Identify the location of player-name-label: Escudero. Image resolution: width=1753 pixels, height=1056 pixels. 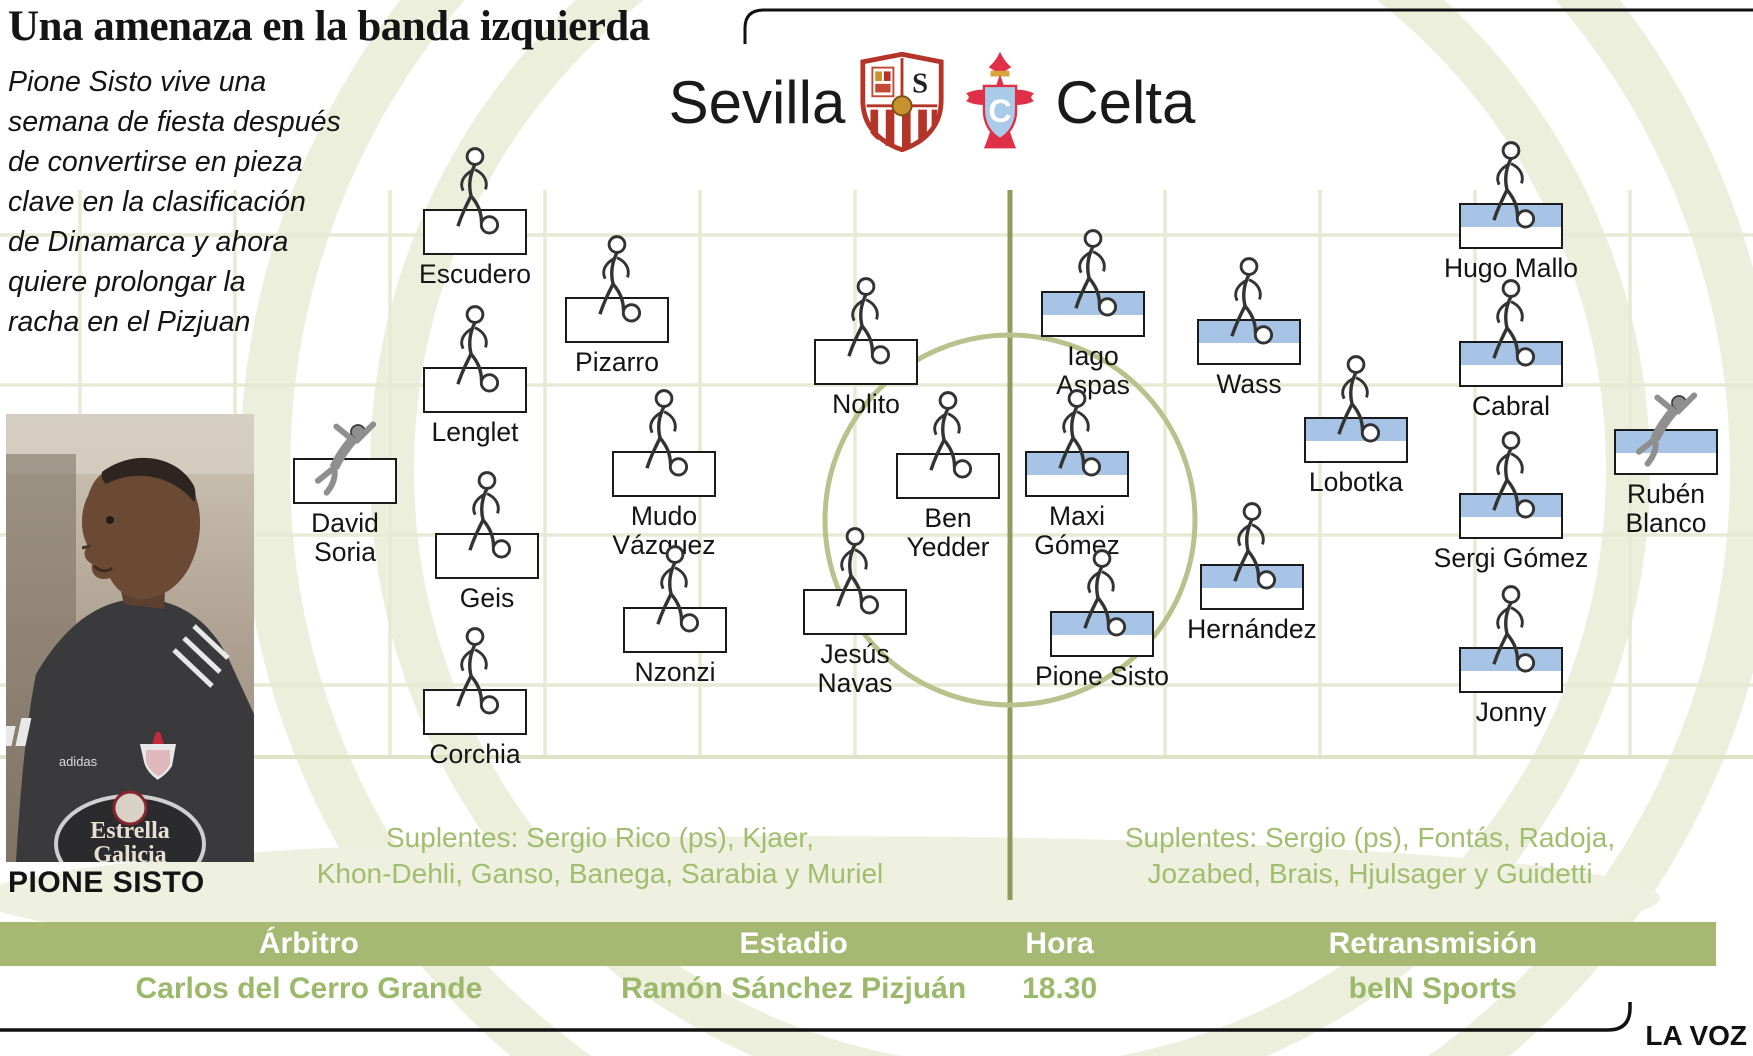
(475, 274).